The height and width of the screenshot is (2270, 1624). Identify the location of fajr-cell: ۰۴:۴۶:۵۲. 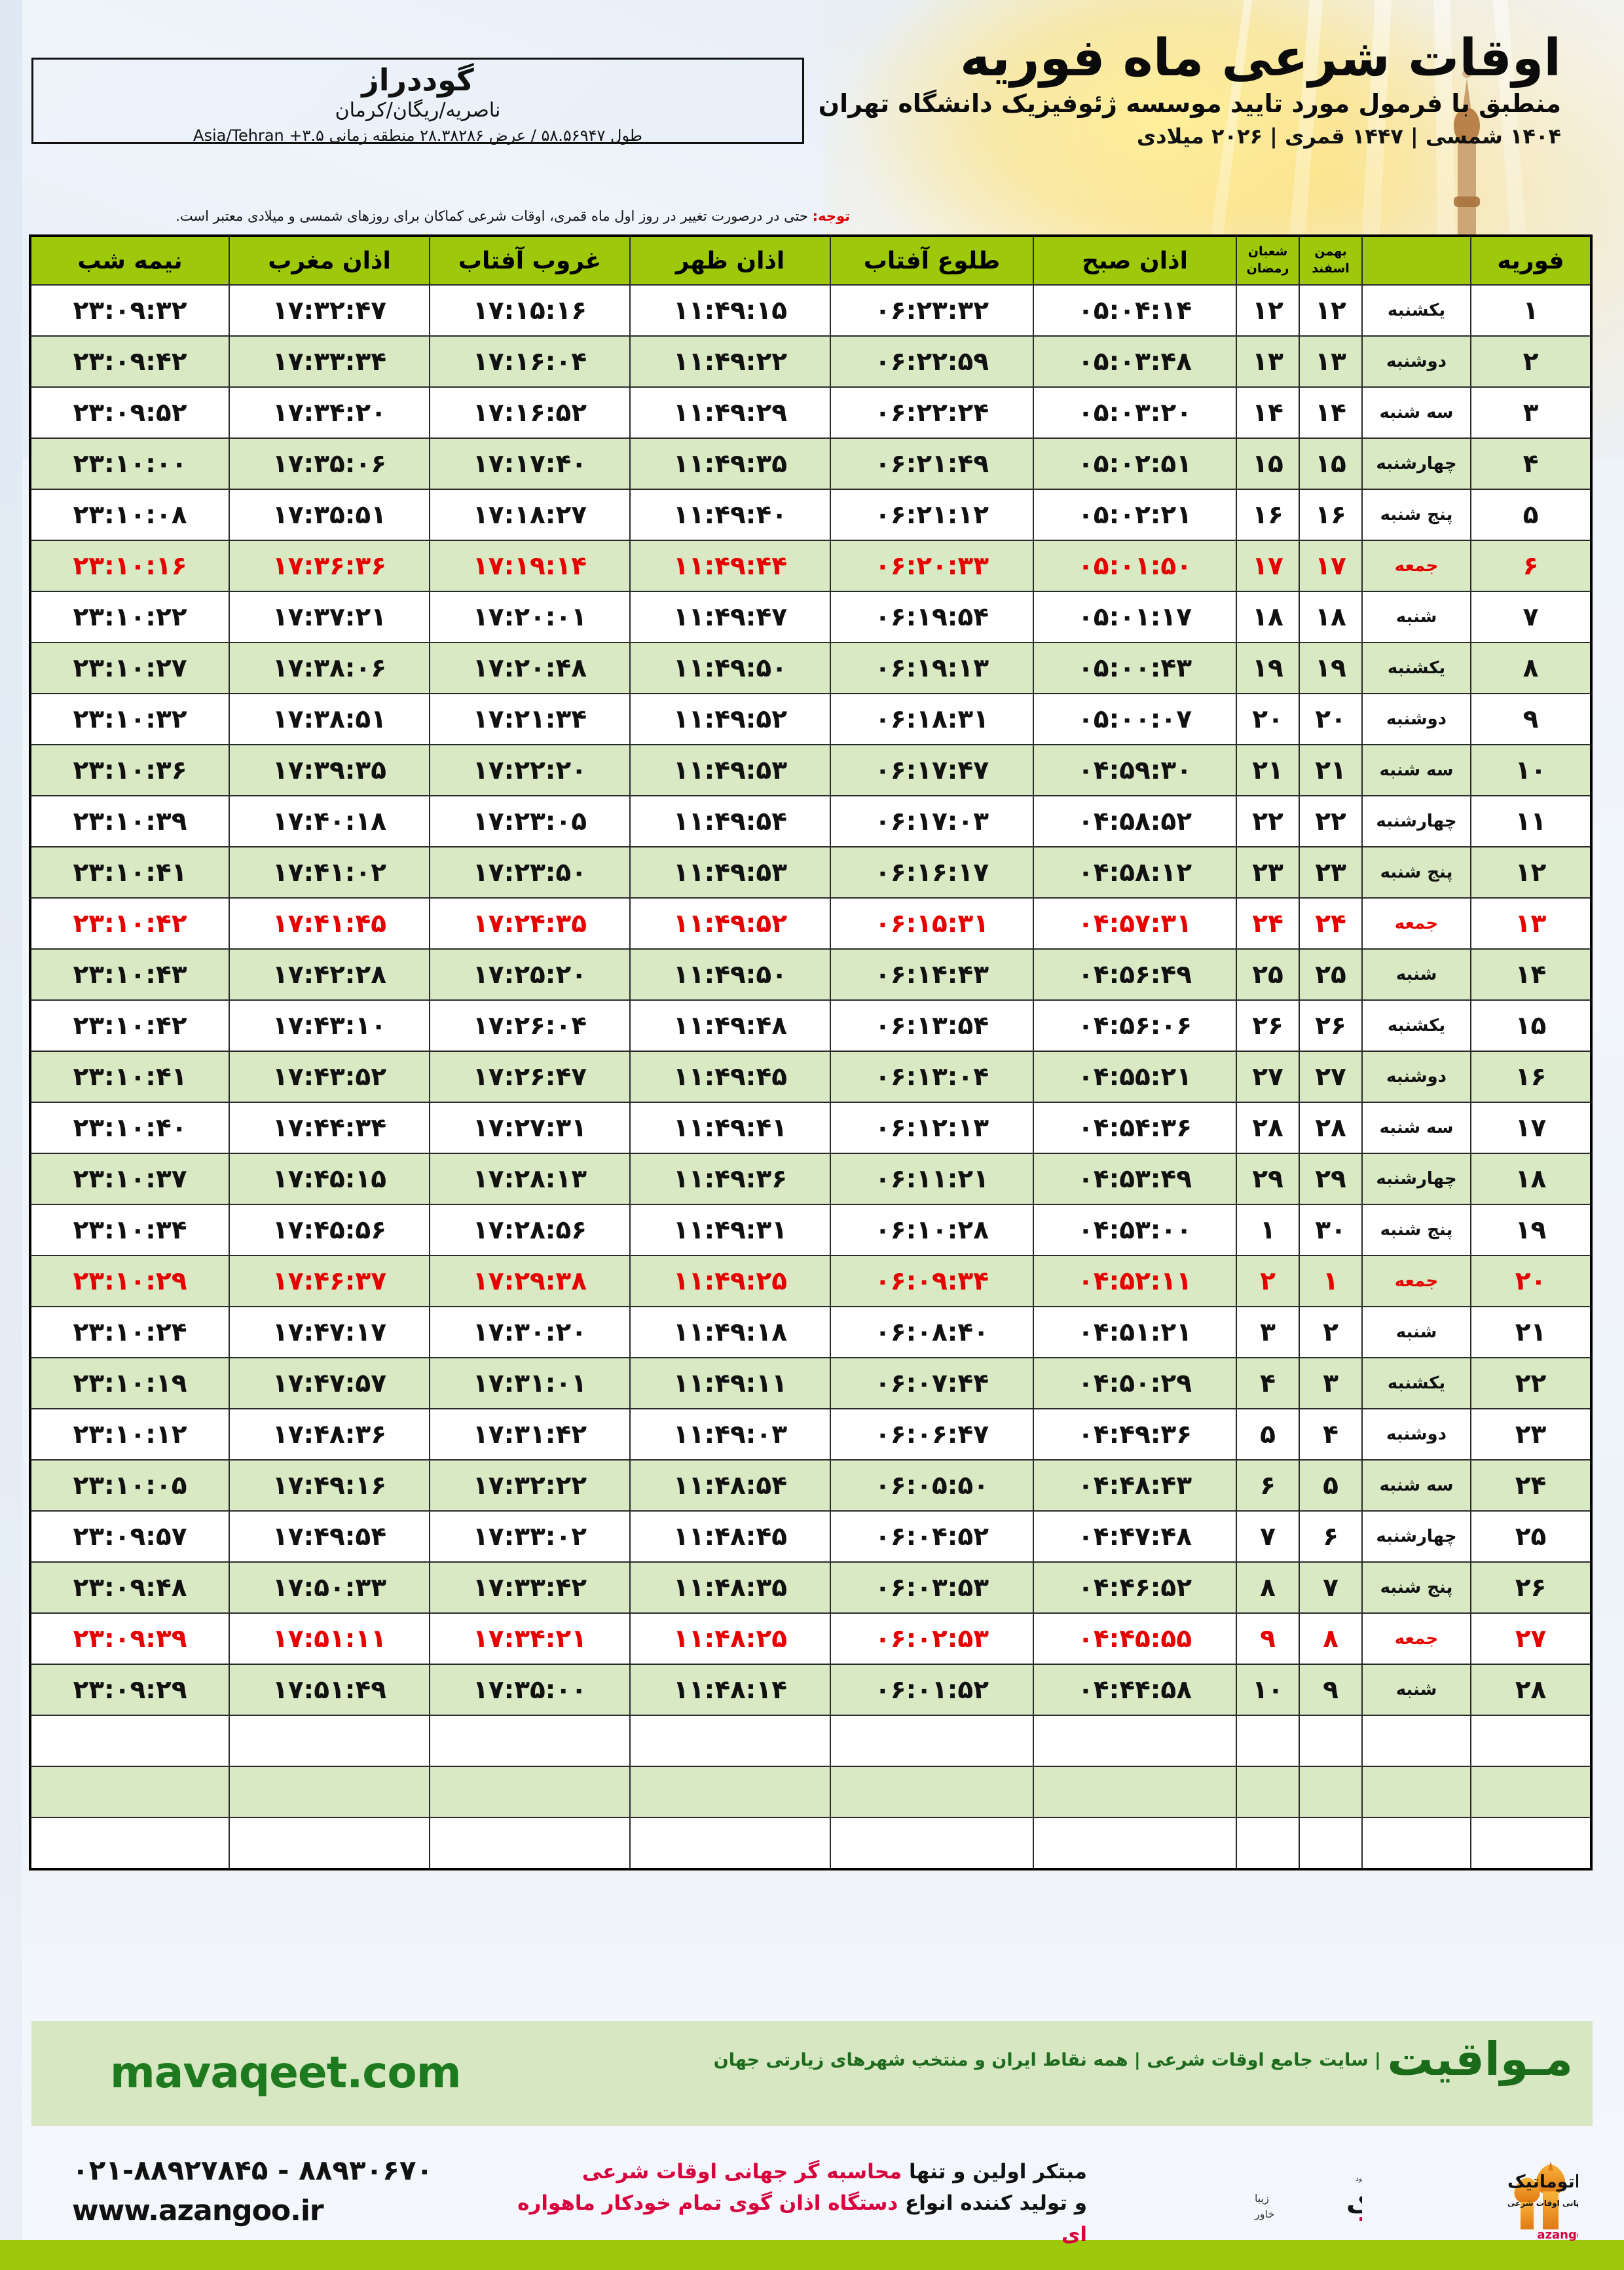
(1135, 1587).